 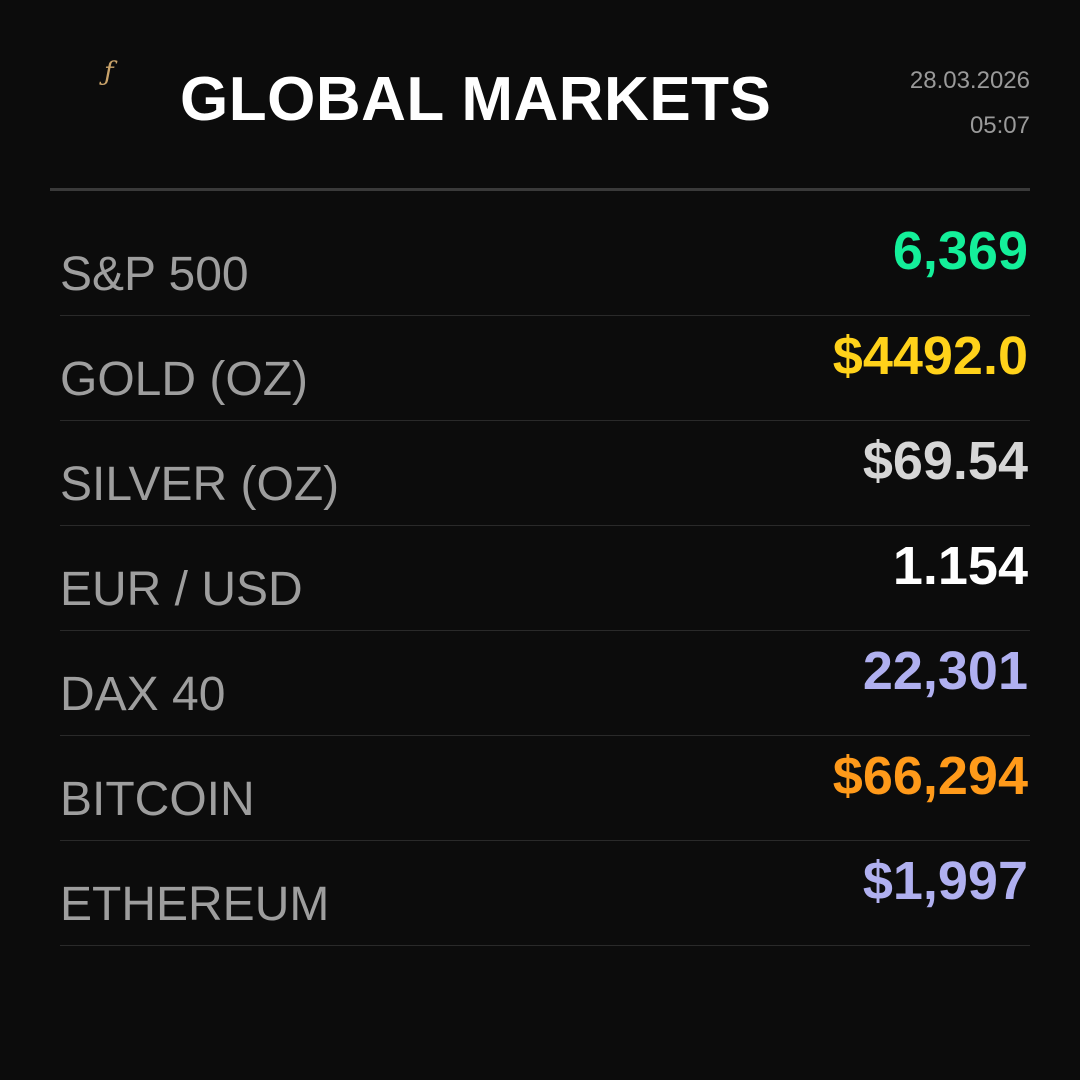 I want to click on header-divider, so click(x=540, y=189).